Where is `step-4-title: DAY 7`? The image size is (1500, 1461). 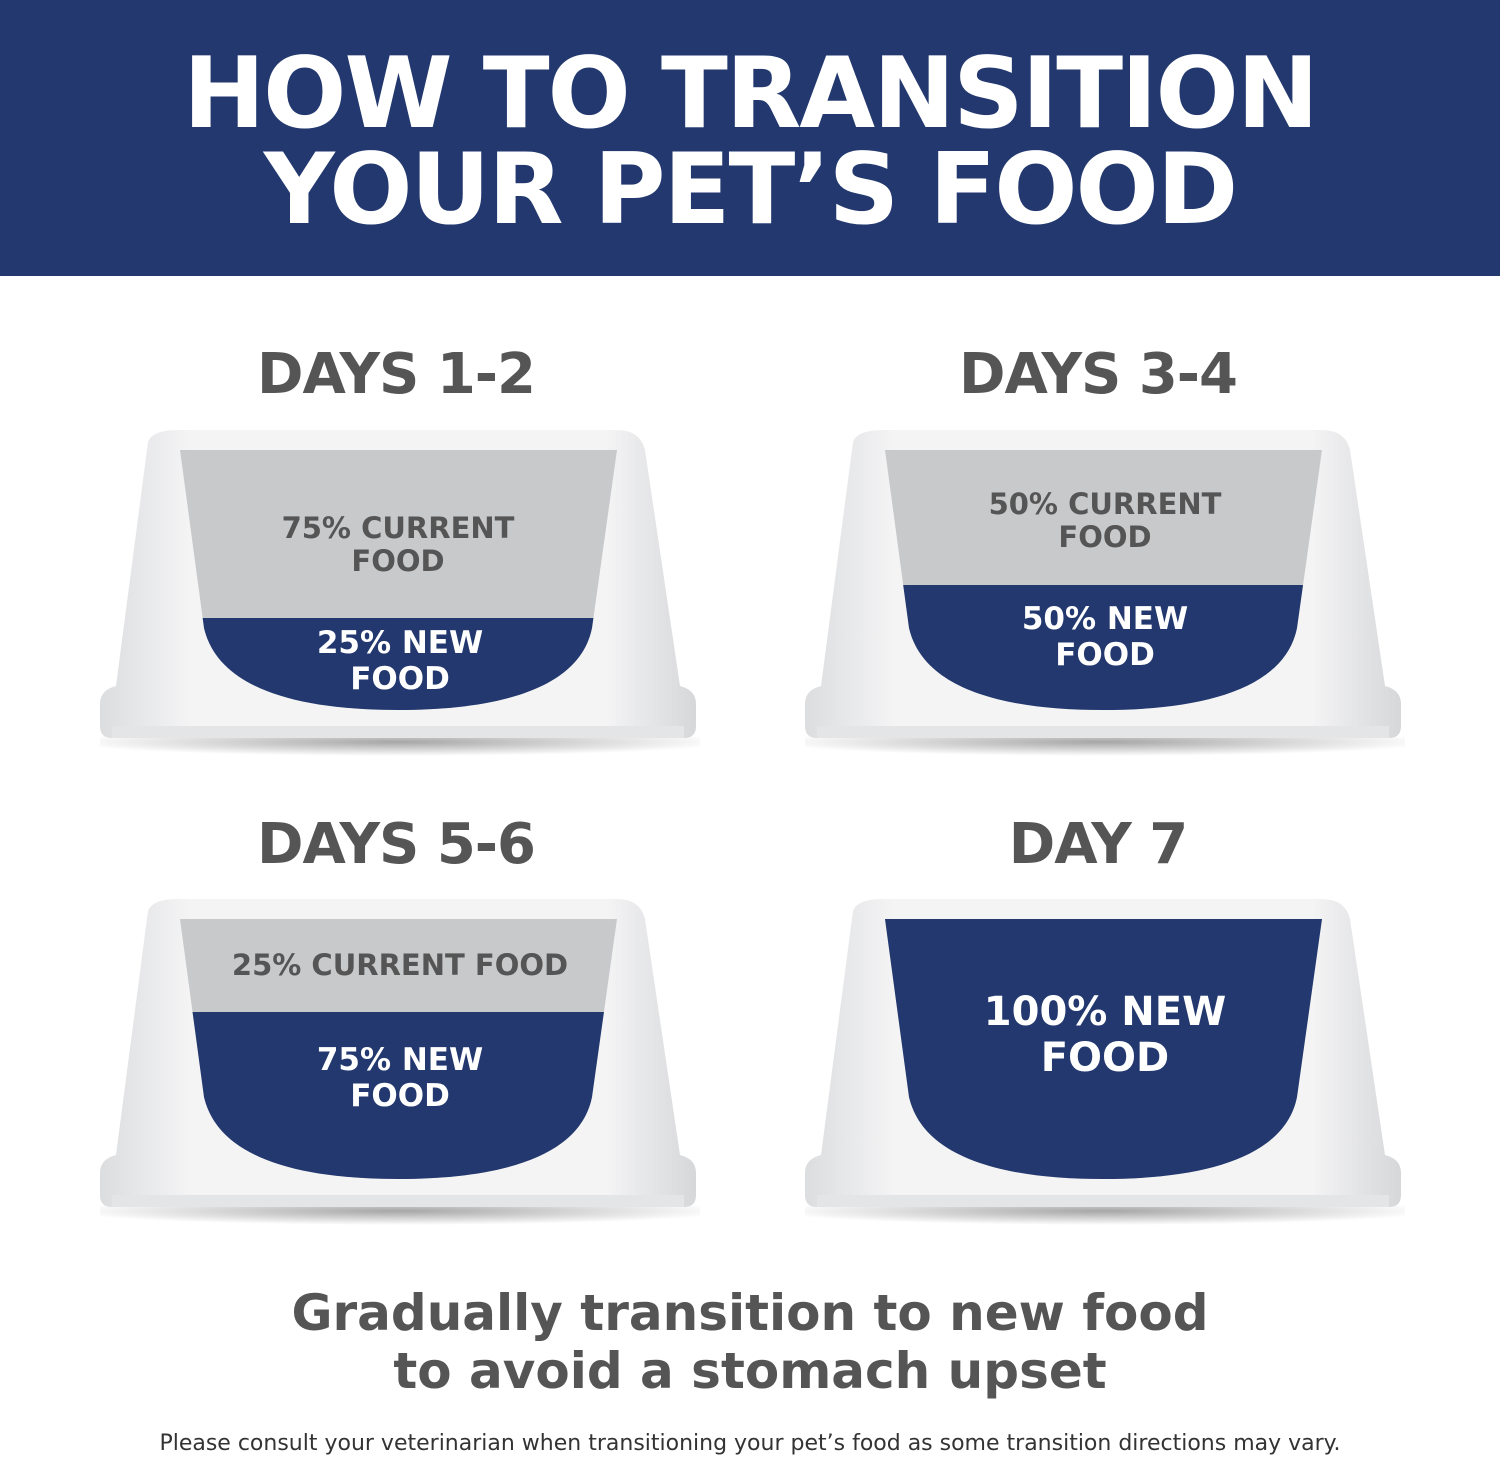
step-4-title: DAY 7 is located at coordinates (1098, 844).